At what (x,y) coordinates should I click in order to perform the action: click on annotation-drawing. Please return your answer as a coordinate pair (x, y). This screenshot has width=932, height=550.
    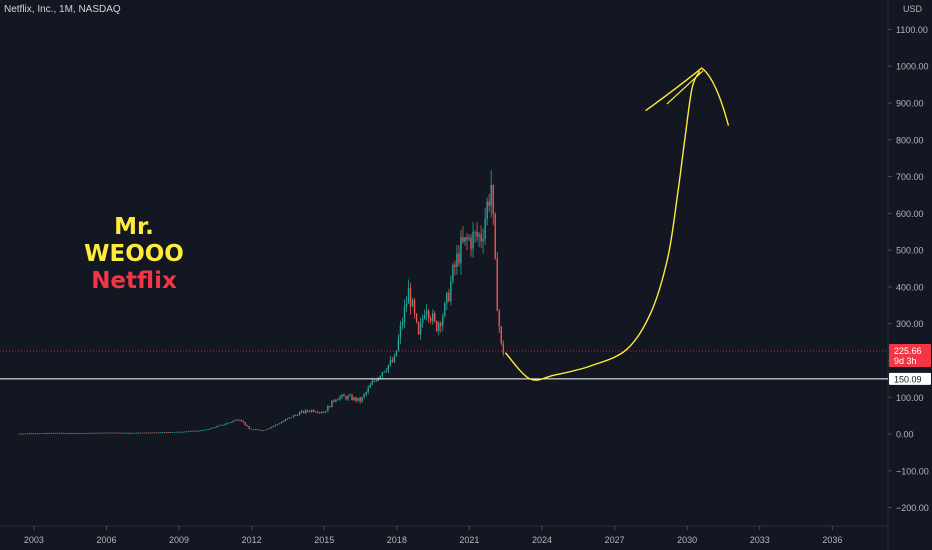
    Looking at the image, I should click on (617, 224).